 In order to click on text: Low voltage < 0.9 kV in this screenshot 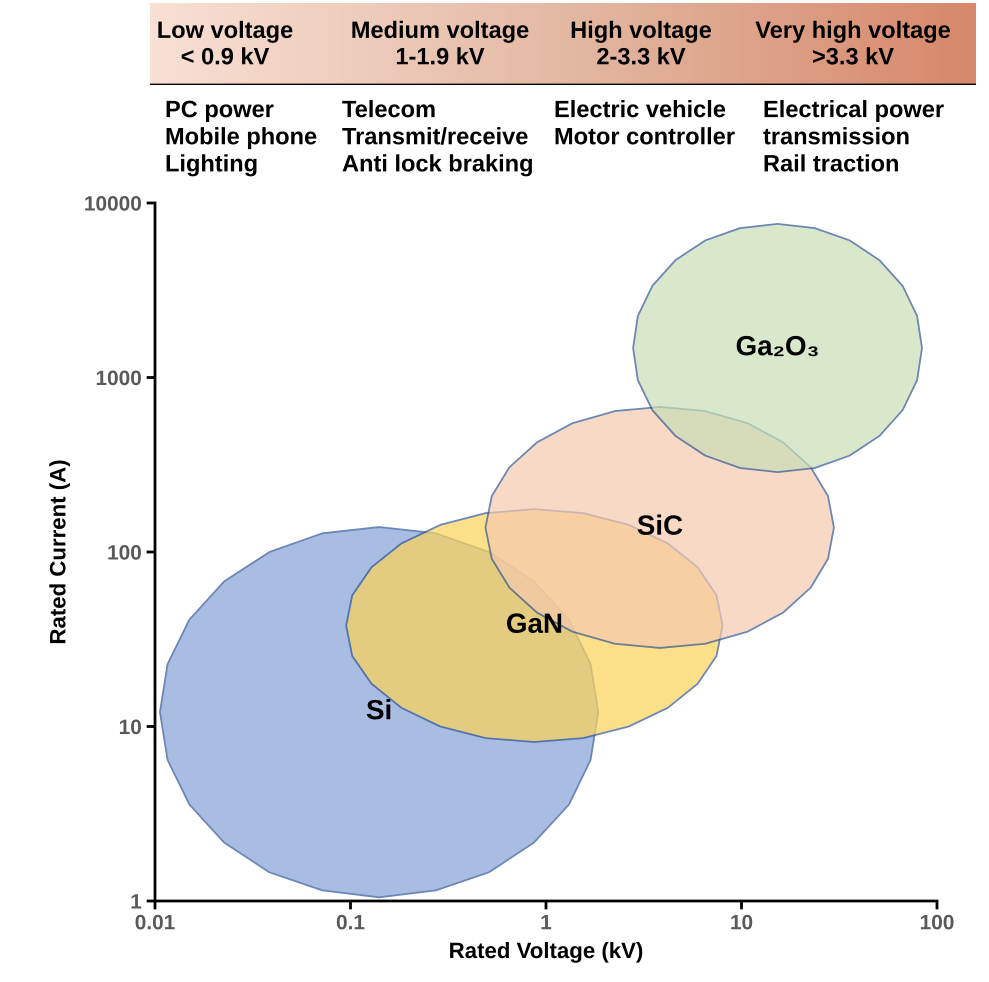, I will do `click(225, 42)`.